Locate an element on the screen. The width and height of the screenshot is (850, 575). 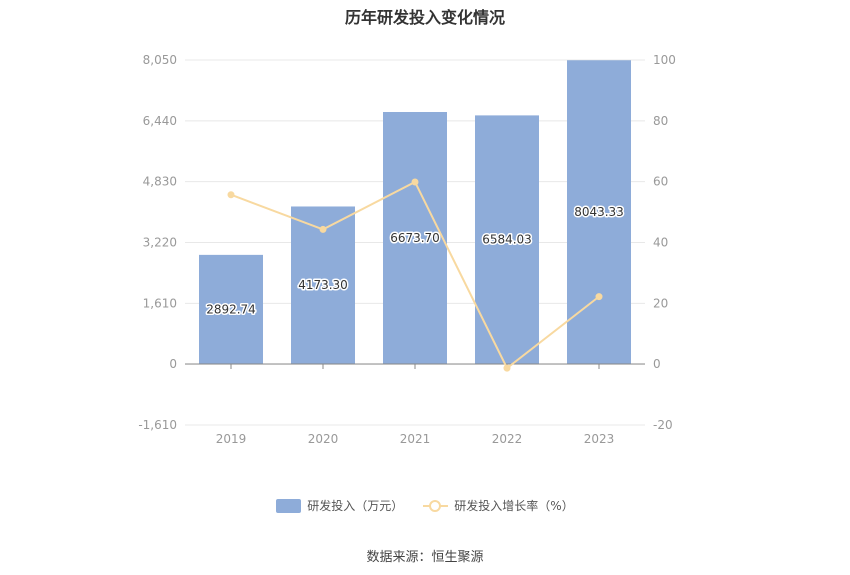
y-right-tick-label: 20 is located at coordinates (660, 303).